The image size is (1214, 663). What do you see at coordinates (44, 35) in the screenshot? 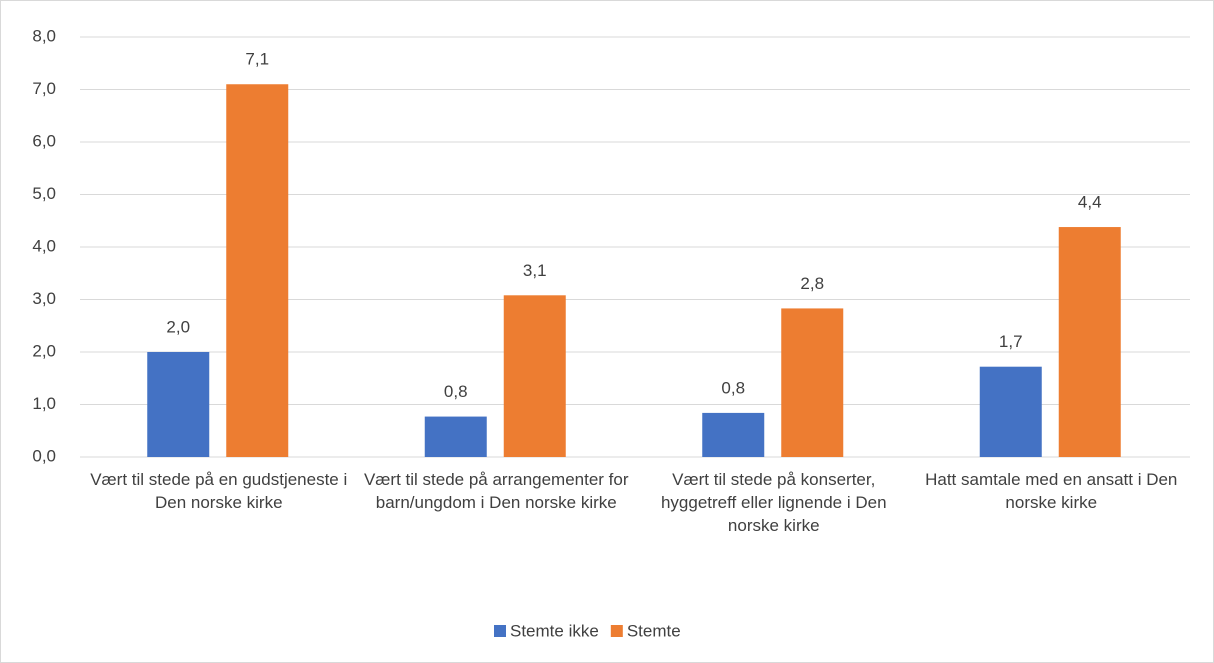
I see `y-tick-label: 8,0` at bounding box center [44, 35].